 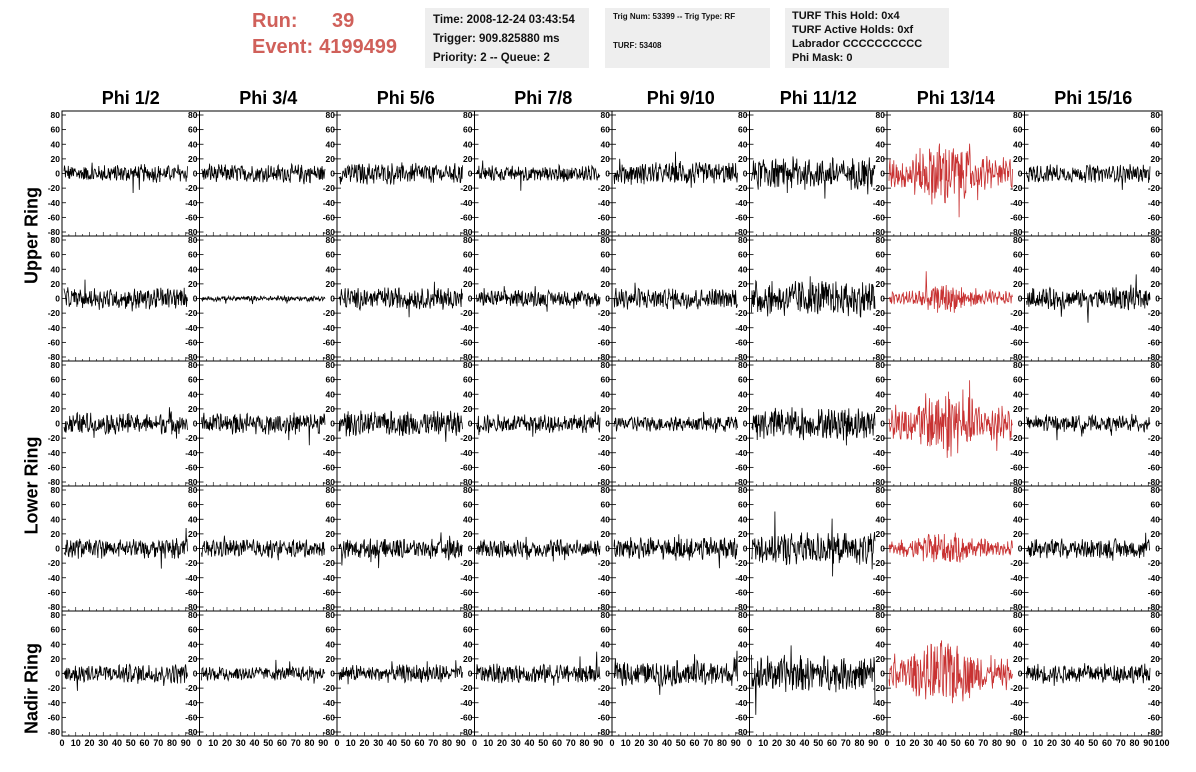 I want to click on trigger-text: Trigger: 909.825880 ms, so click(x=496, y=39).